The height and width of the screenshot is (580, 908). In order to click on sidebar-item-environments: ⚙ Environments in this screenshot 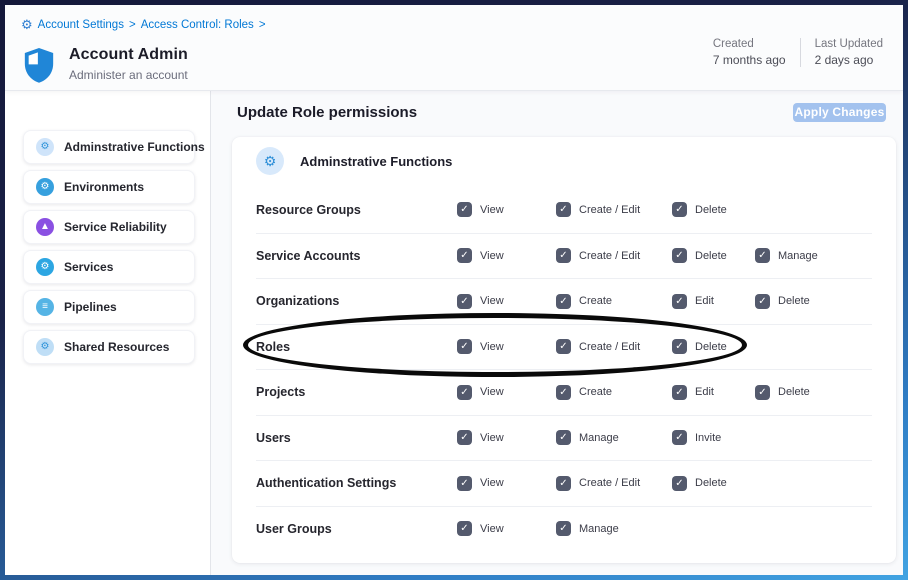, I will do `click(109, 187)`.